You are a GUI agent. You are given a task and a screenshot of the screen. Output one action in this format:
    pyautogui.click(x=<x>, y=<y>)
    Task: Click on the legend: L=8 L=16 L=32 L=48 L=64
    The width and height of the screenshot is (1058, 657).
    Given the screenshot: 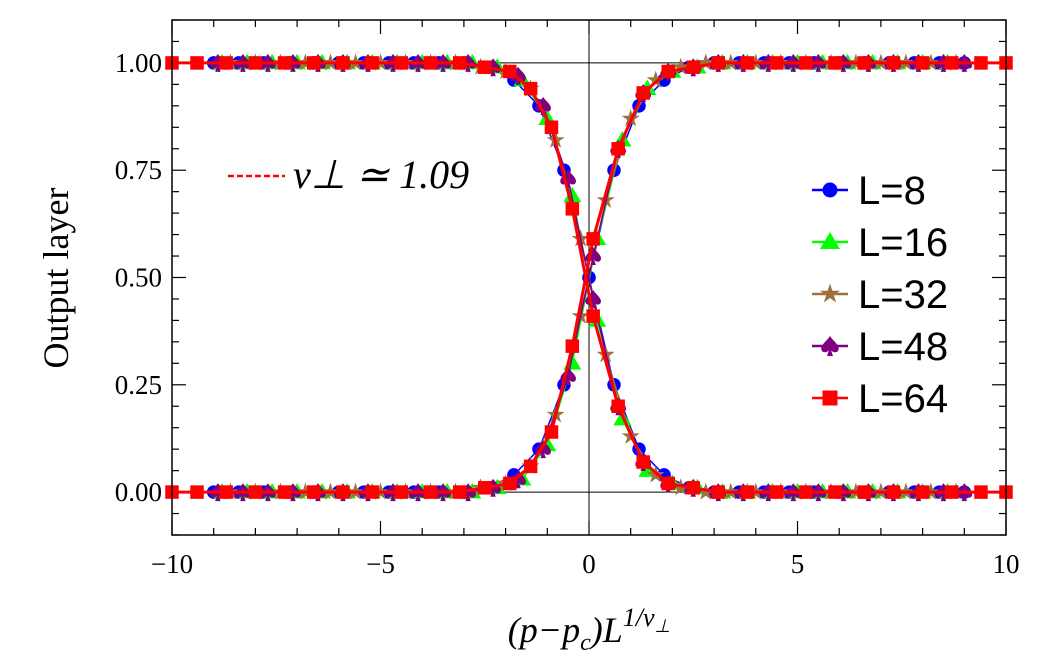 What is the action you would take?
    pyautogui.click(x=880, y=295)
    